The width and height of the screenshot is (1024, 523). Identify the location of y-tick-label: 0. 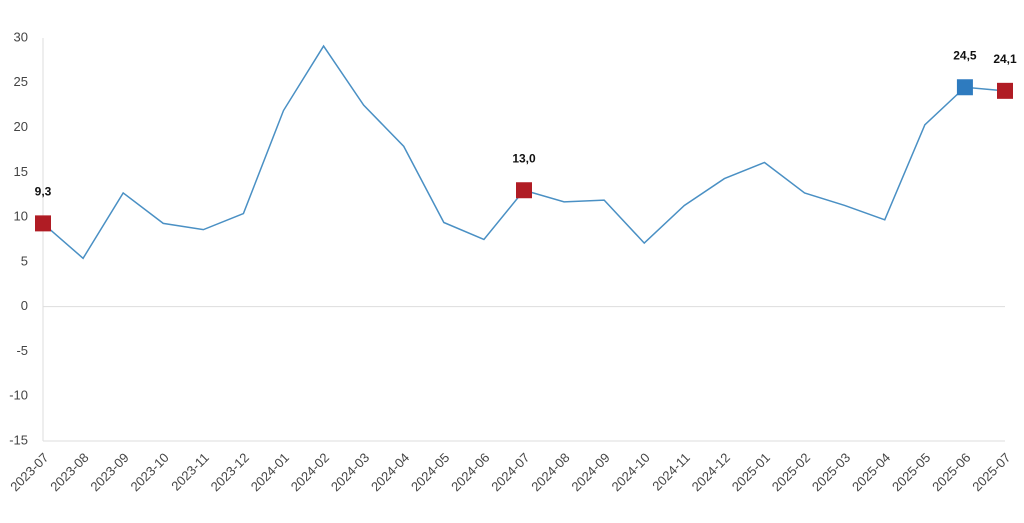
(24, 305).